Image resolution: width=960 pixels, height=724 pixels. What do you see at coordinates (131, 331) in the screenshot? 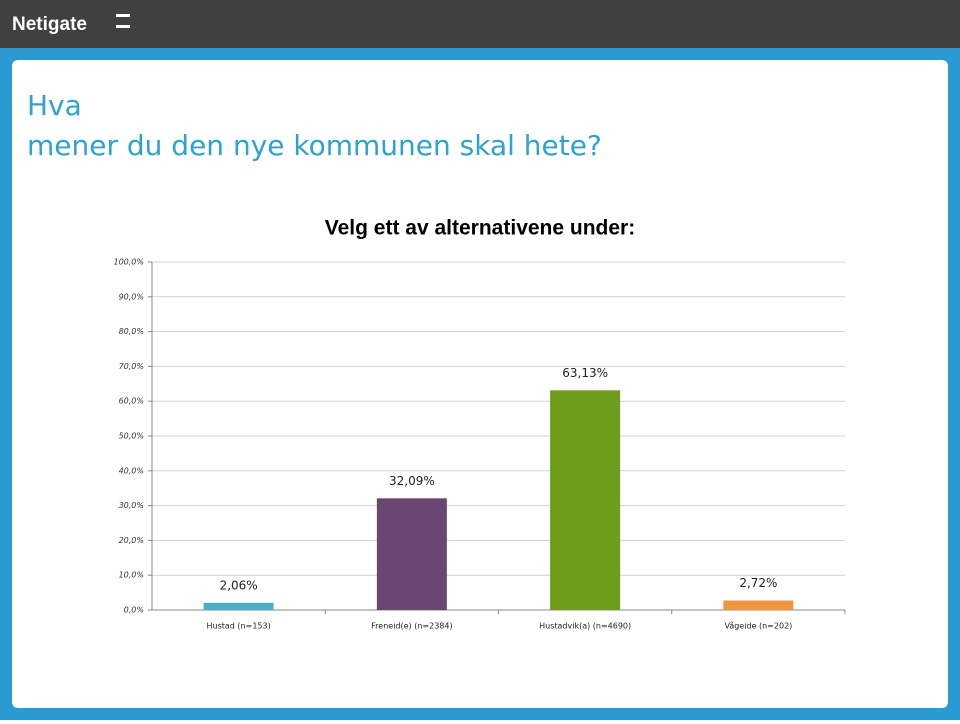
I see `y-tick-label: 80,0%` at bounding box center [131, 331].